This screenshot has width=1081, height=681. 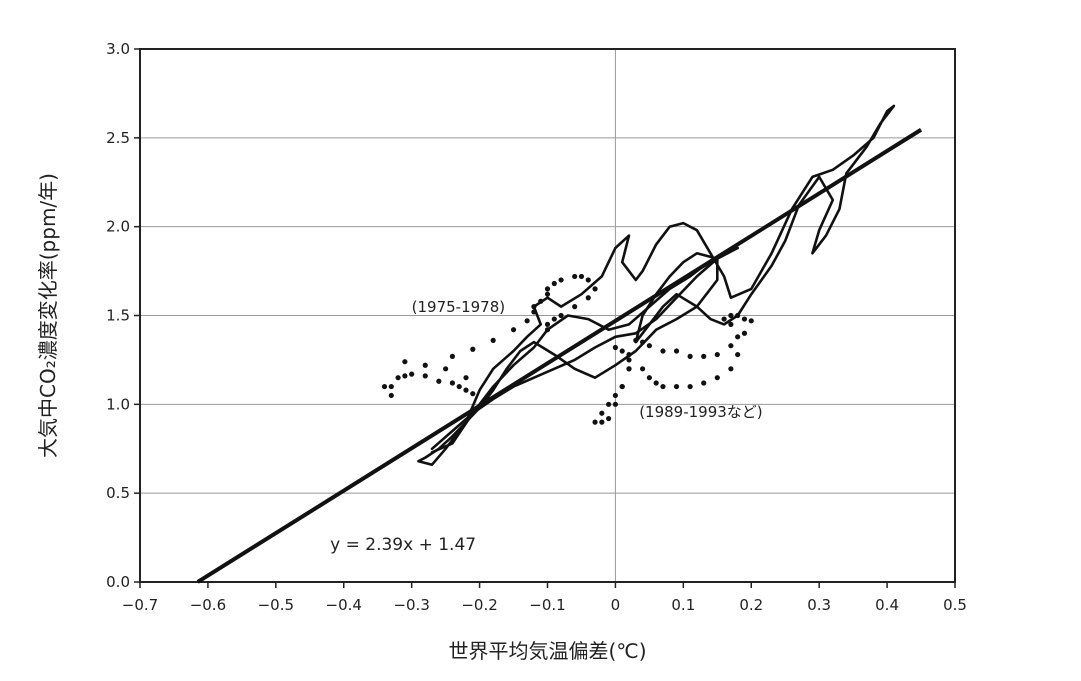 I want to click on x-tick-label: −0.7, so click(x=140, y=605).